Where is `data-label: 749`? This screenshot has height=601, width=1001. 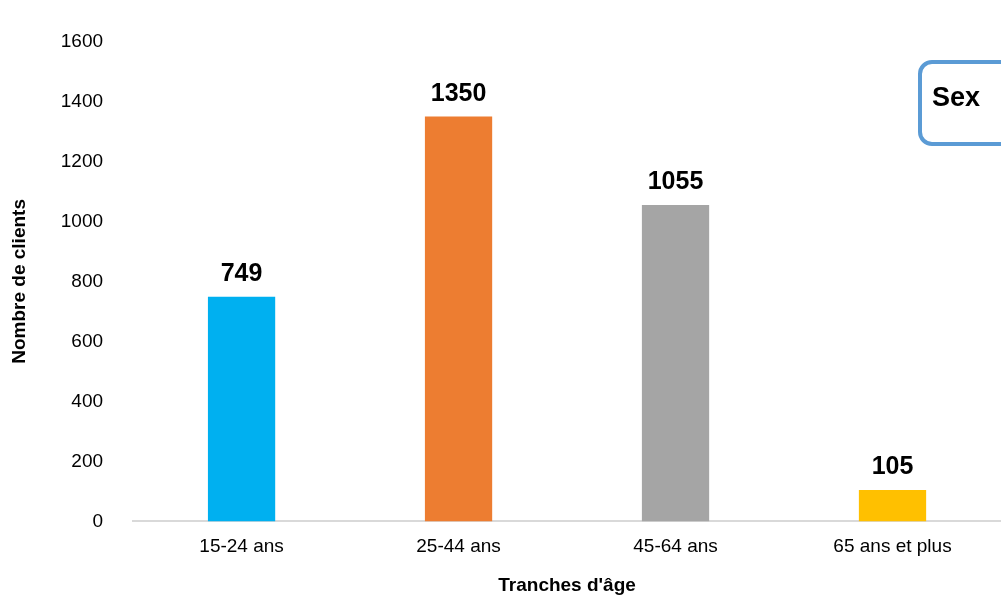 data-label: 749 is located at coordinates (241, 272).